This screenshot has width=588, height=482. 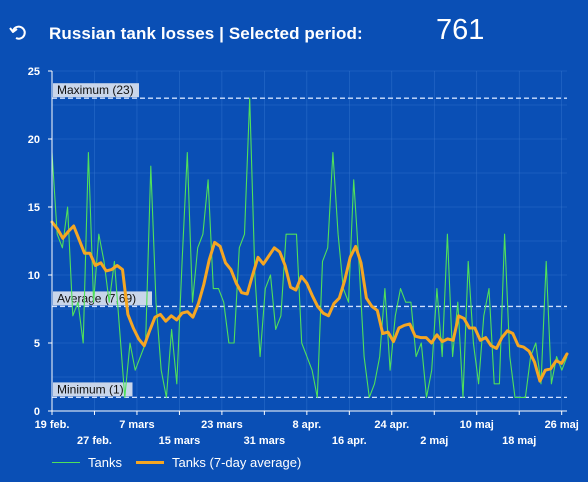 What do you see at coordinates (87, 462) in the screenshot?
I see `legend-item-tanks: Tanks` at bounding box center [87, 462].